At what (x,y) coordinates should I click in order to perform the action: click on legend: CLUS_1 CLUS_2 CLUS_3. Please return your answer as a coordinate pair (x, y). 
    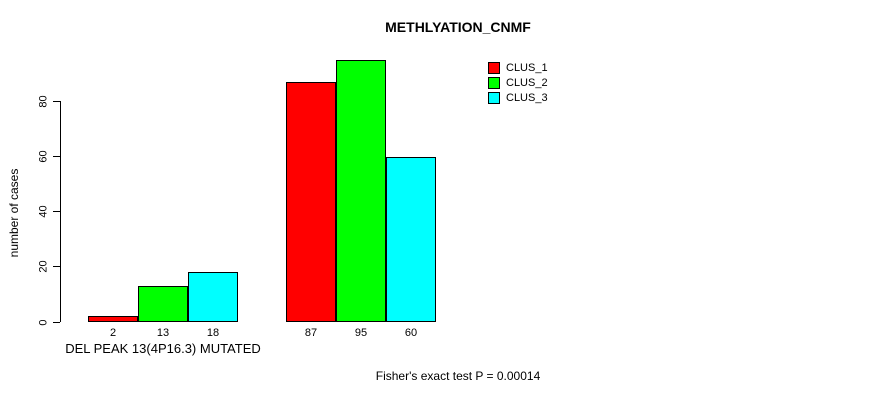
    Looking at the image, I should click on (518, 83).